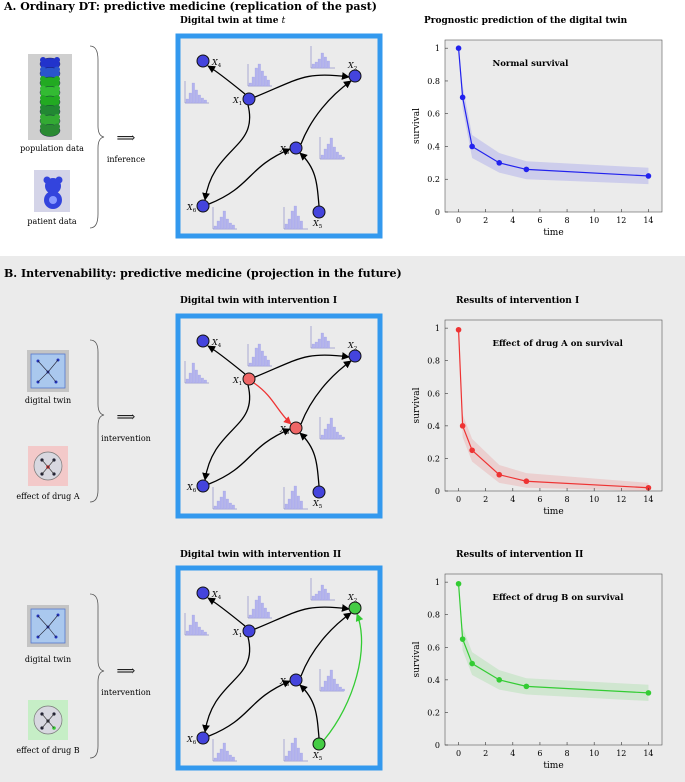 This screenshot has height=782, width=685. I want to click on network-title-a: Digital twin at time t, so click(233, 21).